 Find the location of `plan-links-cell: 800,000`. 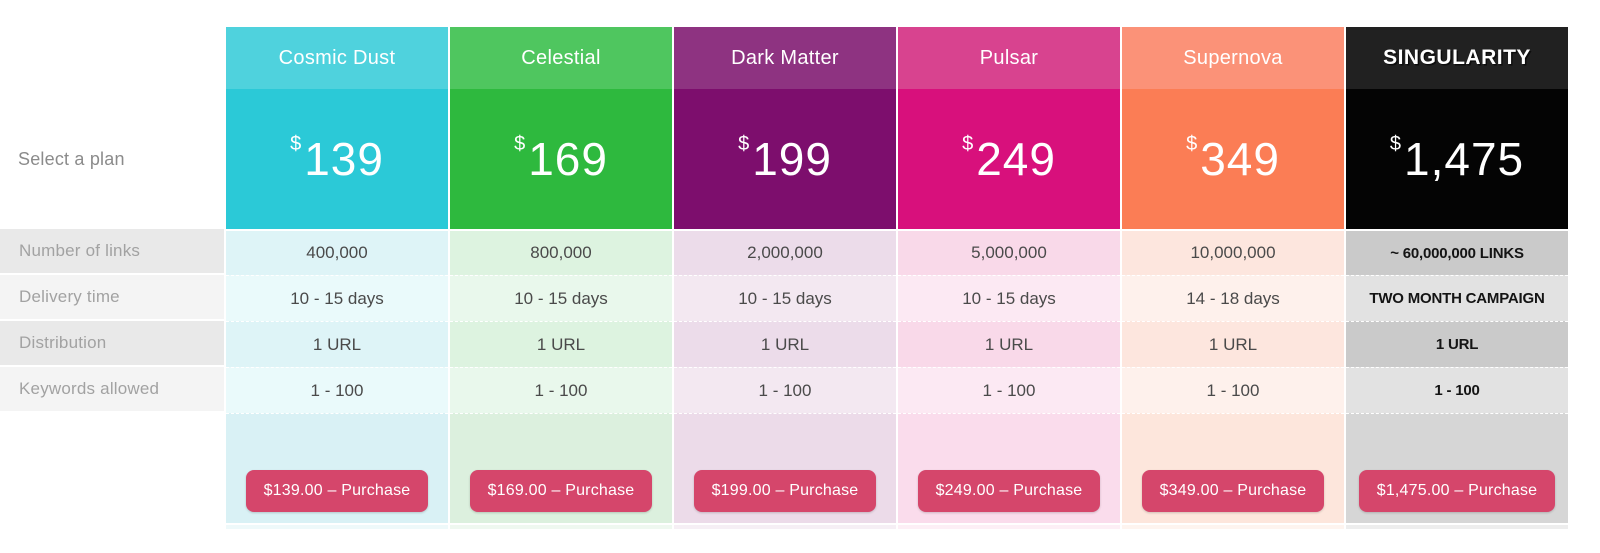

plan-links-cell: 800,000 is located at coordinates (561, 252).